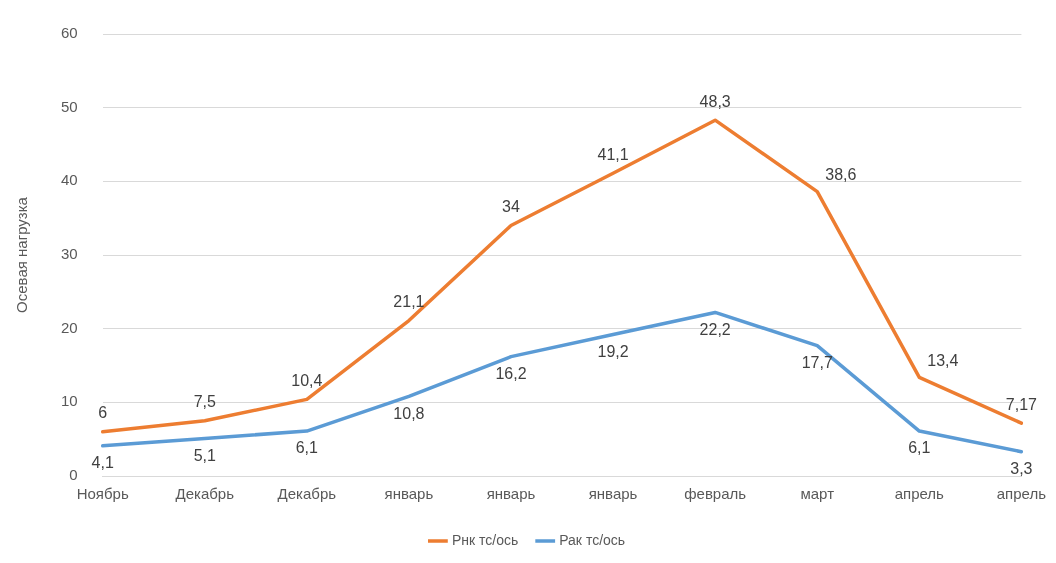 This screenshot has width=1056, height=563. What do you see at coordinates (69, 180) in the screenshot?
I see `y-tick-label: 40` at bounding box center [69, 180].